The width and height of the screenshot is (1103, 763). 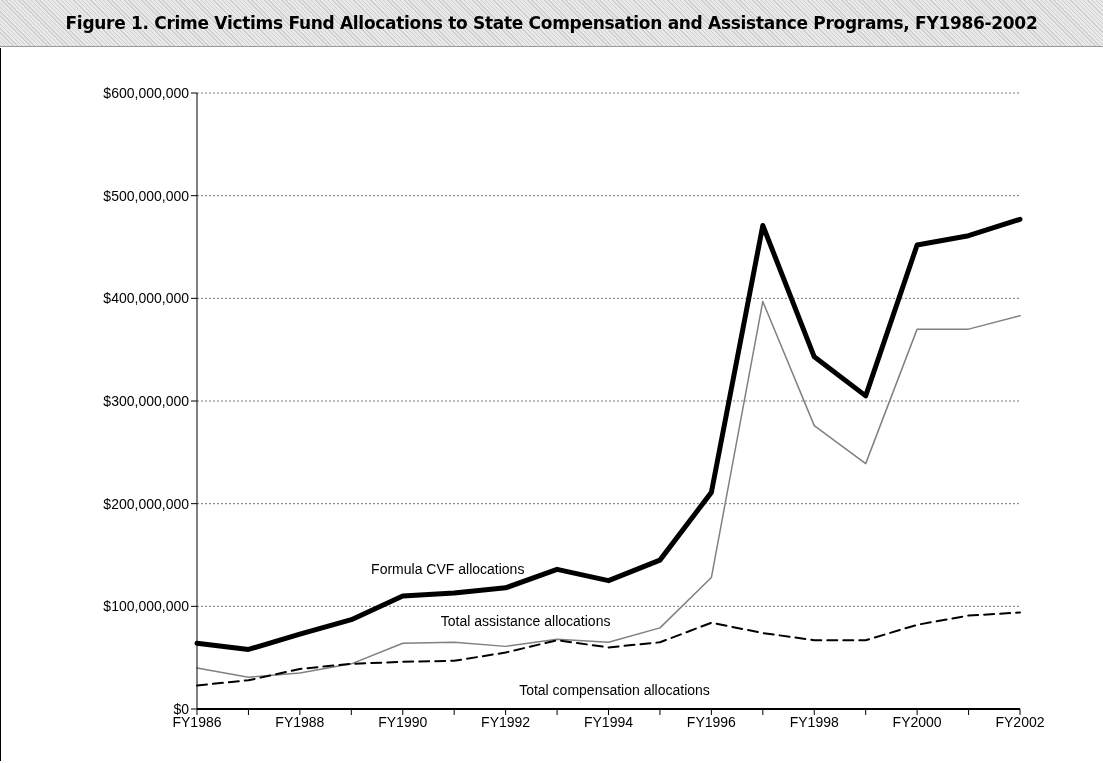 I want to click on y-tick-label: $500,000,000, so click(x=146, y=195).